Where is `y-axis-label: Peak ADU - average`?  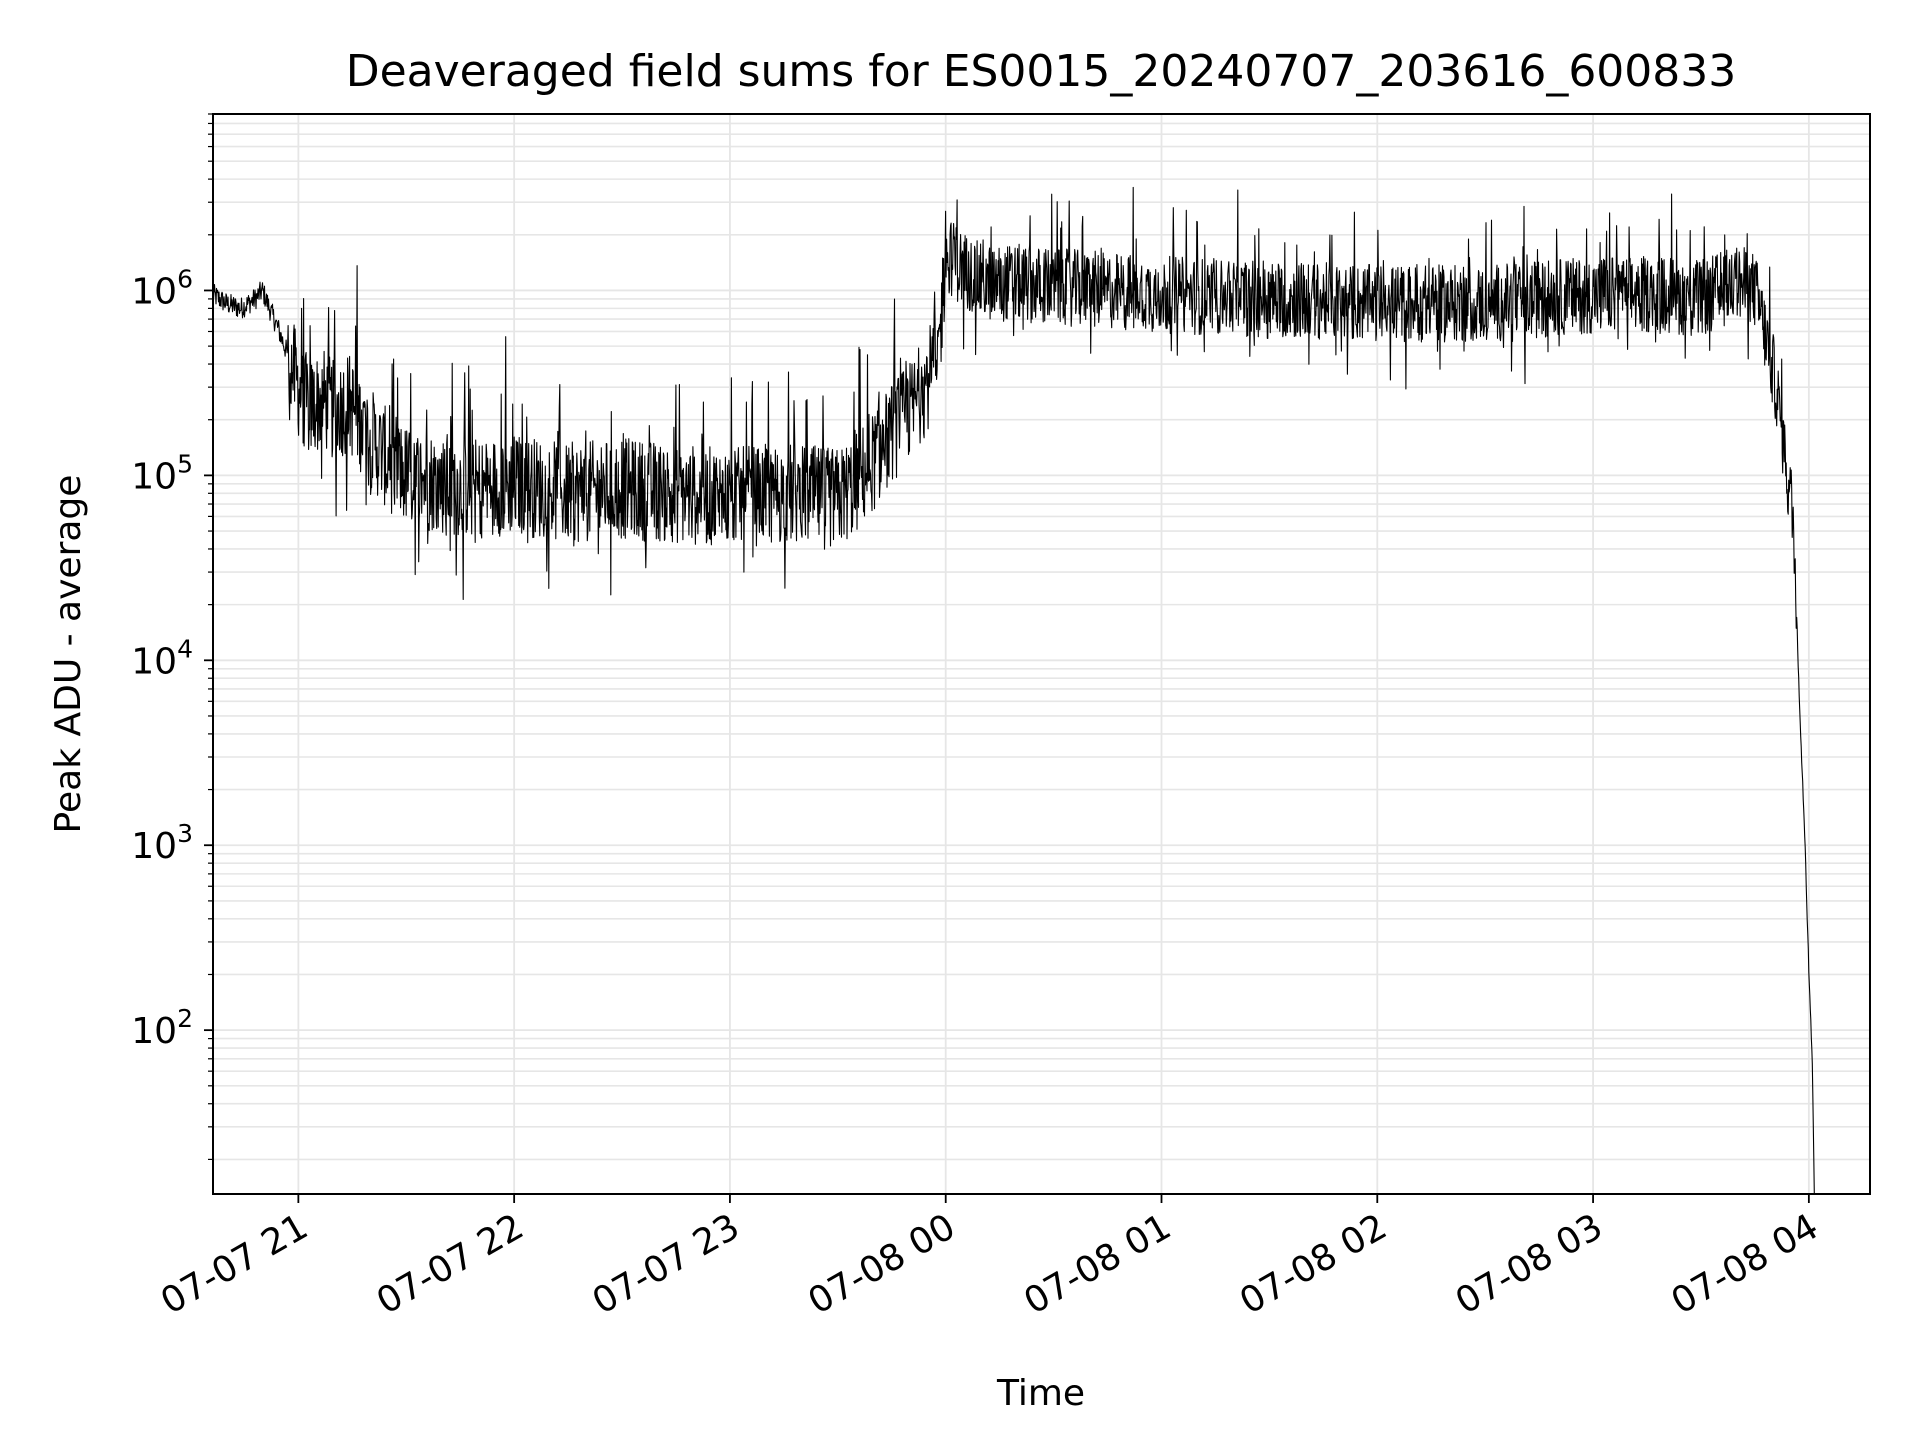
y-axis-label: Peak ADU - average is located at coordinates (68, 654).